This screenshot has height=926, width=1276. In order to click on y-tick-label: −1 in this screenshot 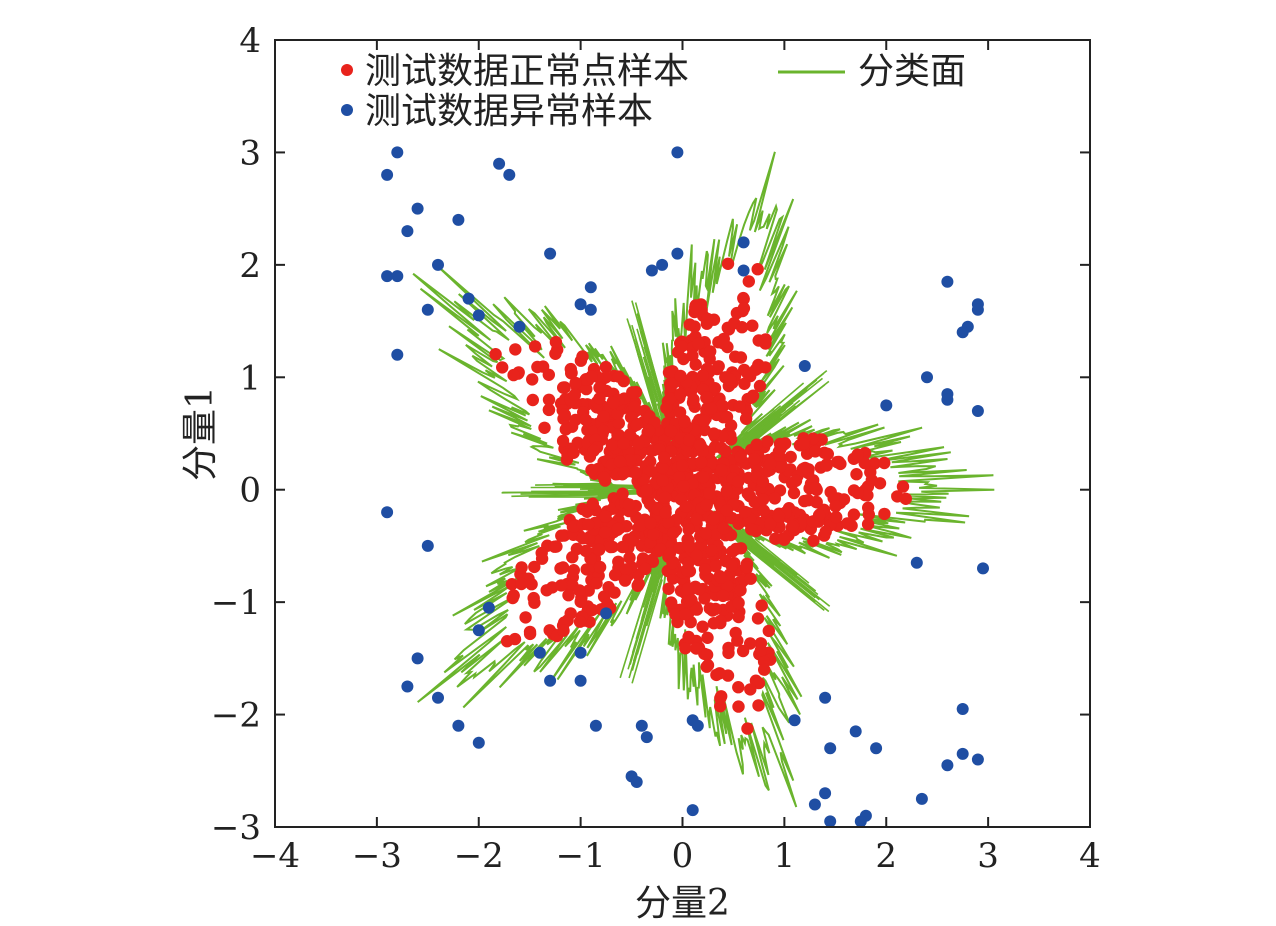, I will do `click(236, 603)`.